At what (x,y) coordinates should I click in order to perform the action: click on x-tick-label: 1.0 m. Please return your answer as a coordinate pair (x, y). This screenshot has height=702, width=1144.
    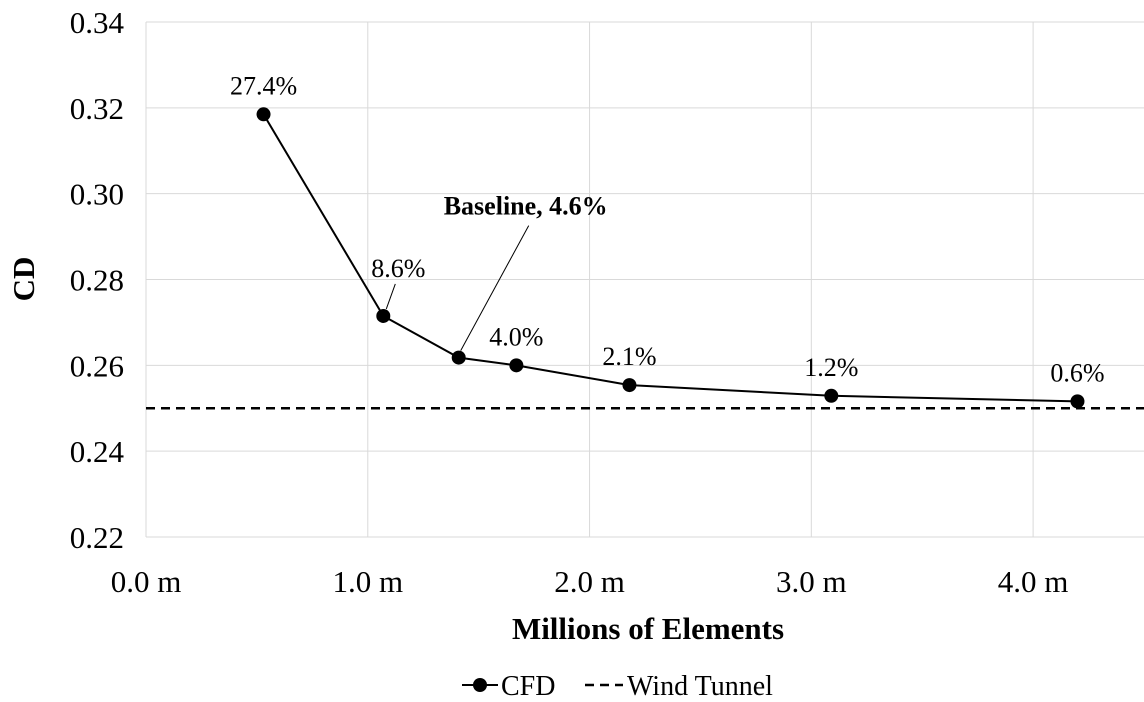
    Looking at the image, I should click on (367, 581).